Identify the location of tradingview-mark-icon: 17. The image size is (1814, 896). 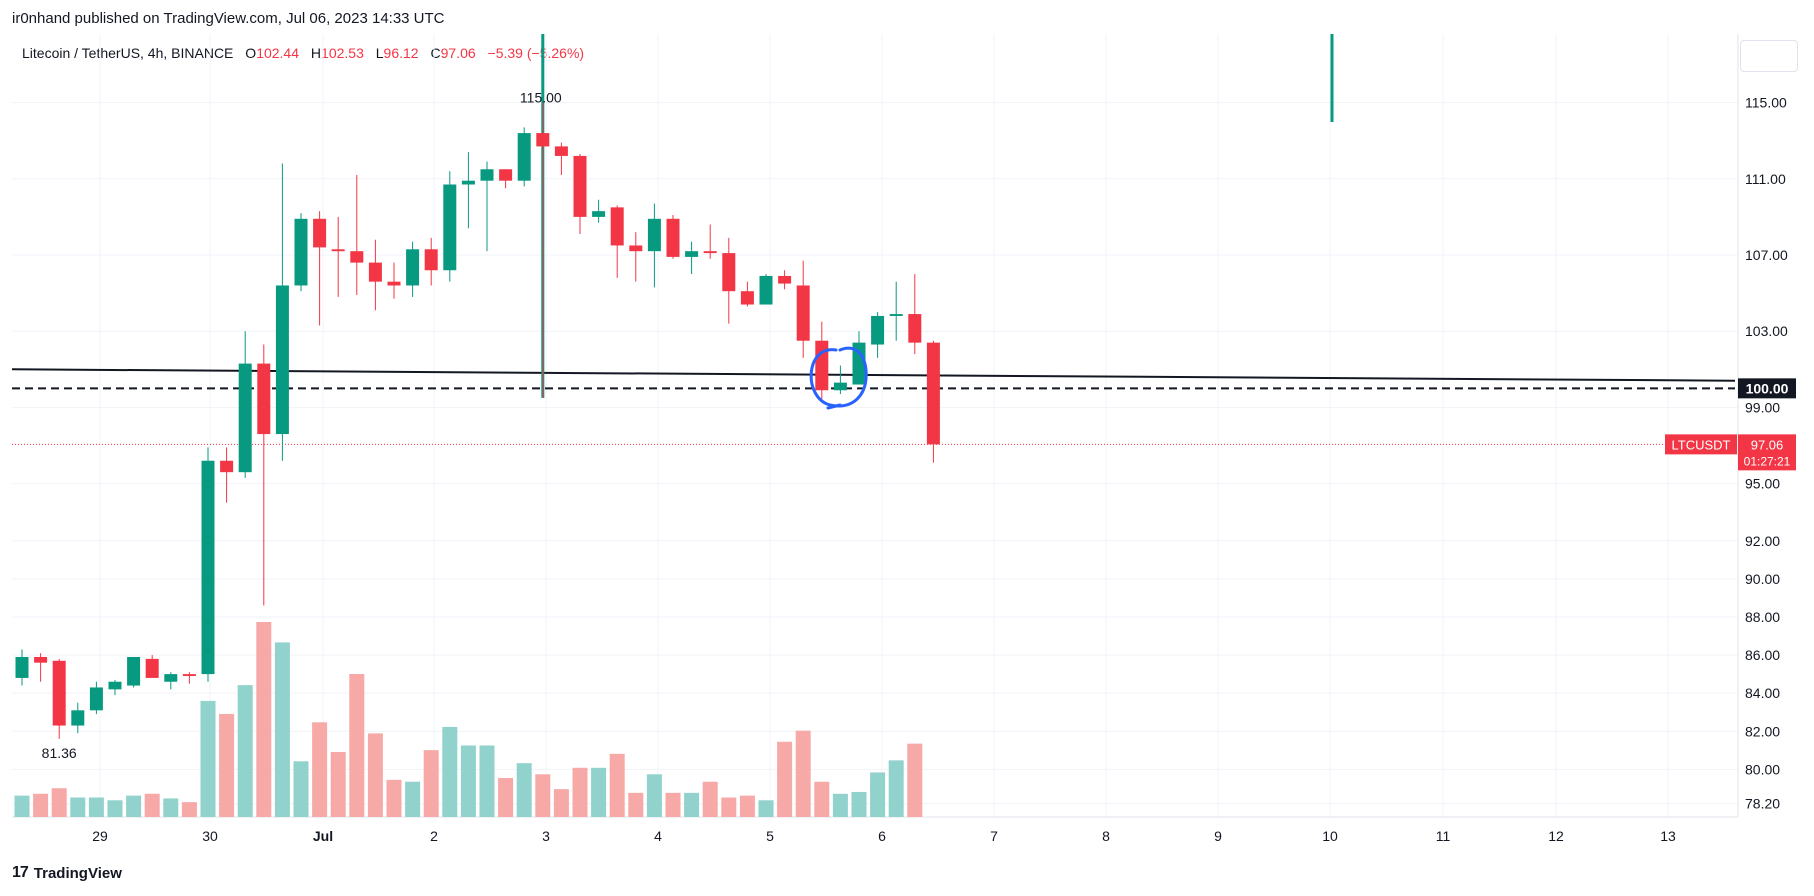
(20, 872).